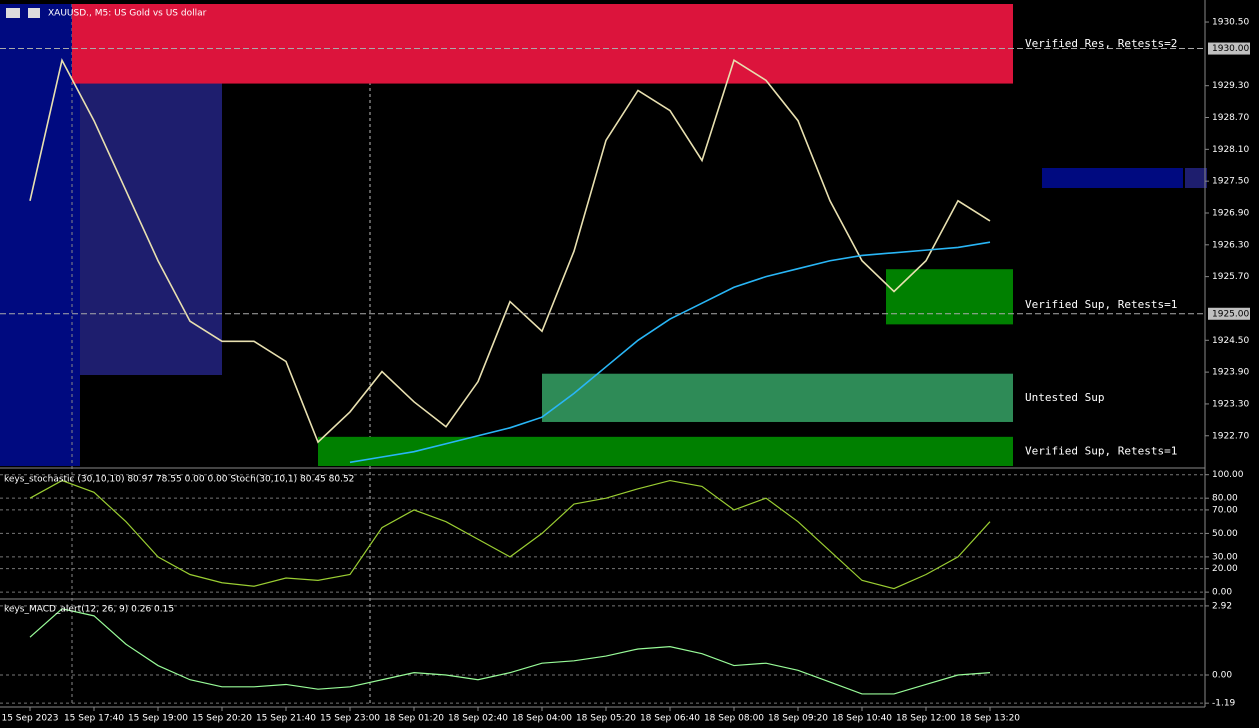 The height and width of the screenshot is (728, 1259). I want to click on y-tick-label: 1928.70, so click(1230, 118).